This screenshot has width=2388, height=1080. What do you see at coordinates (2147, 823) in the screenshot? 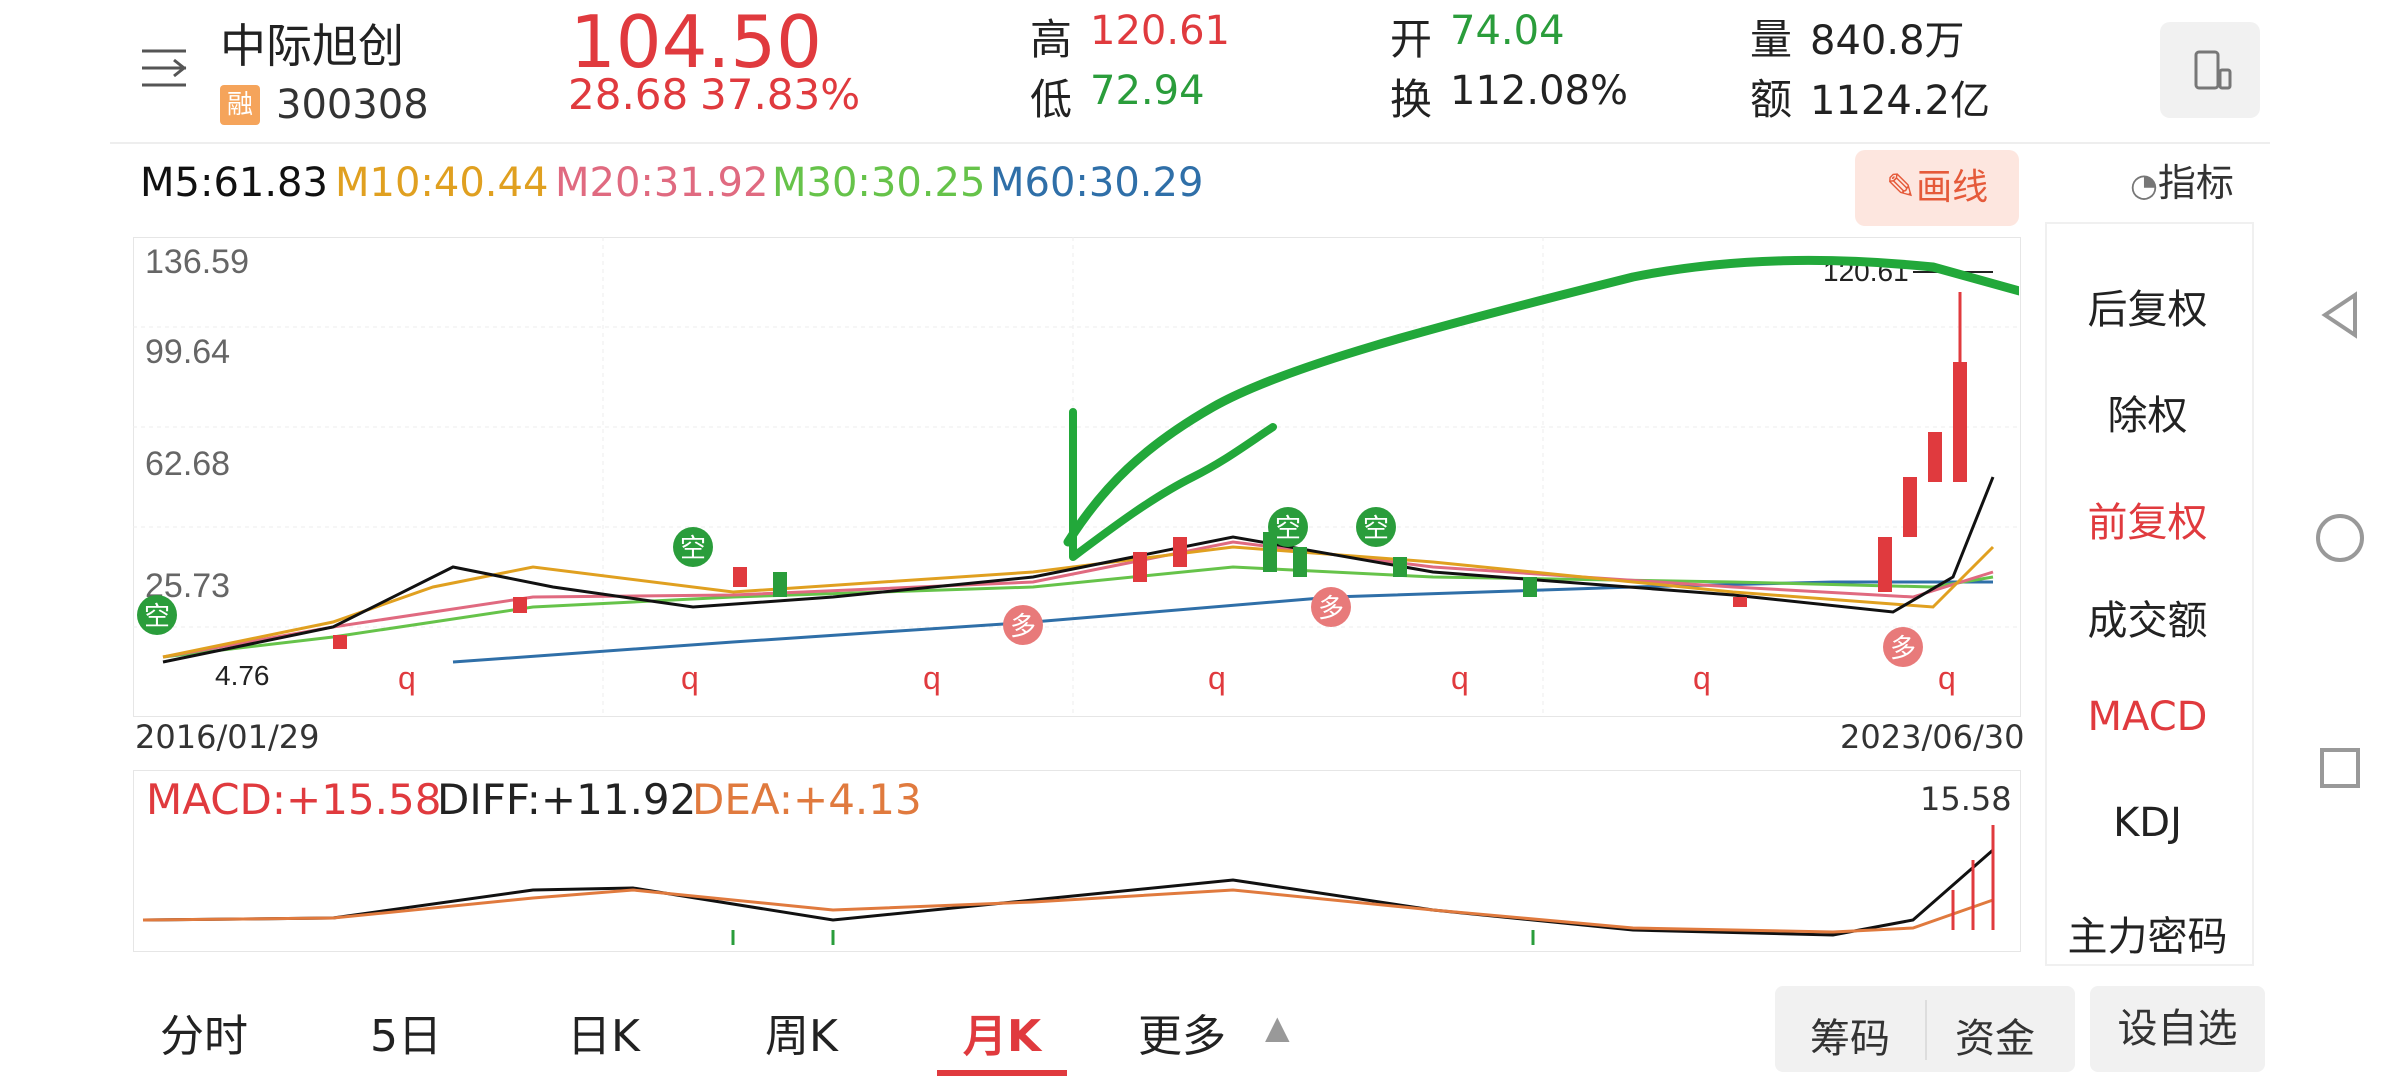
I see `side-item-kdj: KDJ` at bounding box center [2147, 823].